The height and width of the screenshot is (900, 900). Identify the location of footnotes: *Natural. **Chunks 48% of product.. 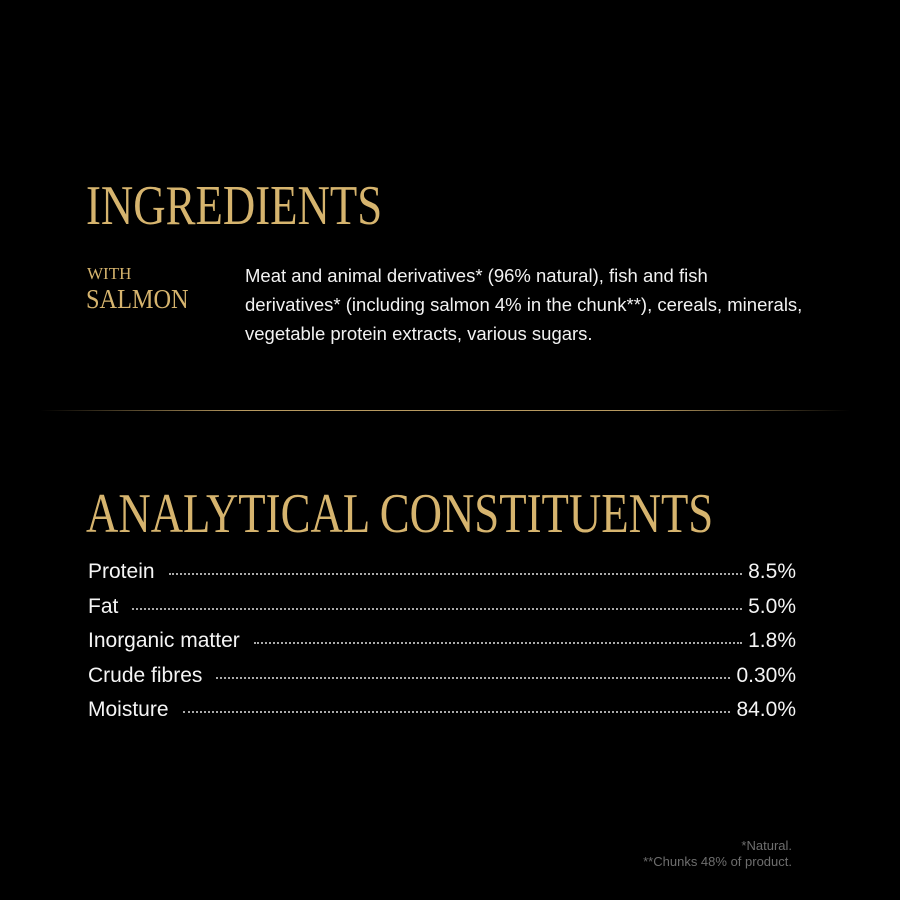
(717, 854).